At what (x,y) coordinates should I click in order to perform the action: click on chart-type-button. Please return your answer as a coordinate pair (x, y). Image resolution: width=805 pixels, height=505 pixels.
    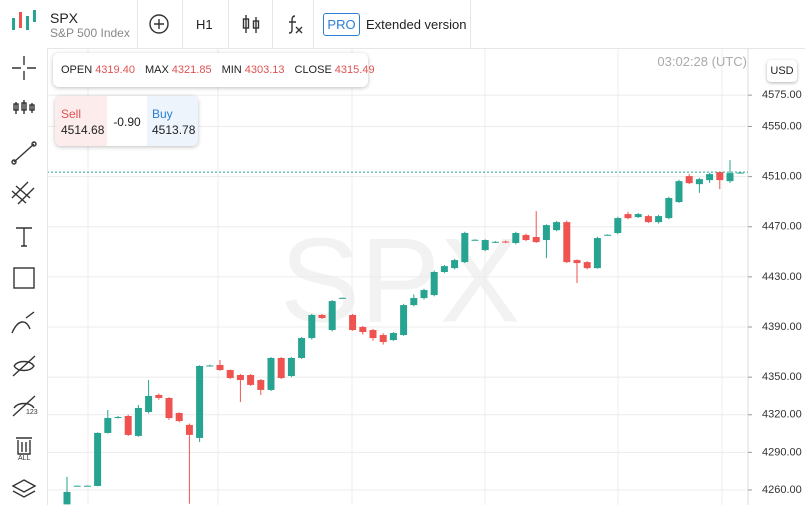
    Looking at the image, I should click on (251, 24).